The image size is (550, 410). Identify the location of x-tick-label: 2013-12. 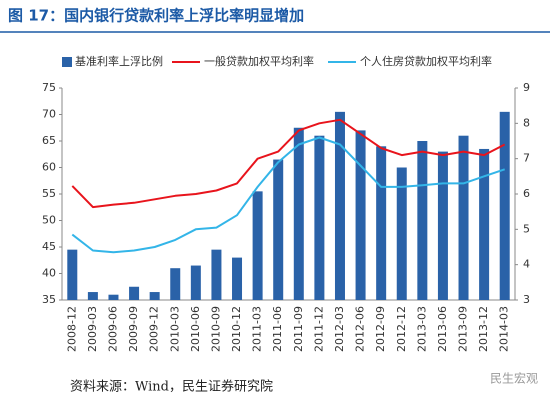
(483, 329).